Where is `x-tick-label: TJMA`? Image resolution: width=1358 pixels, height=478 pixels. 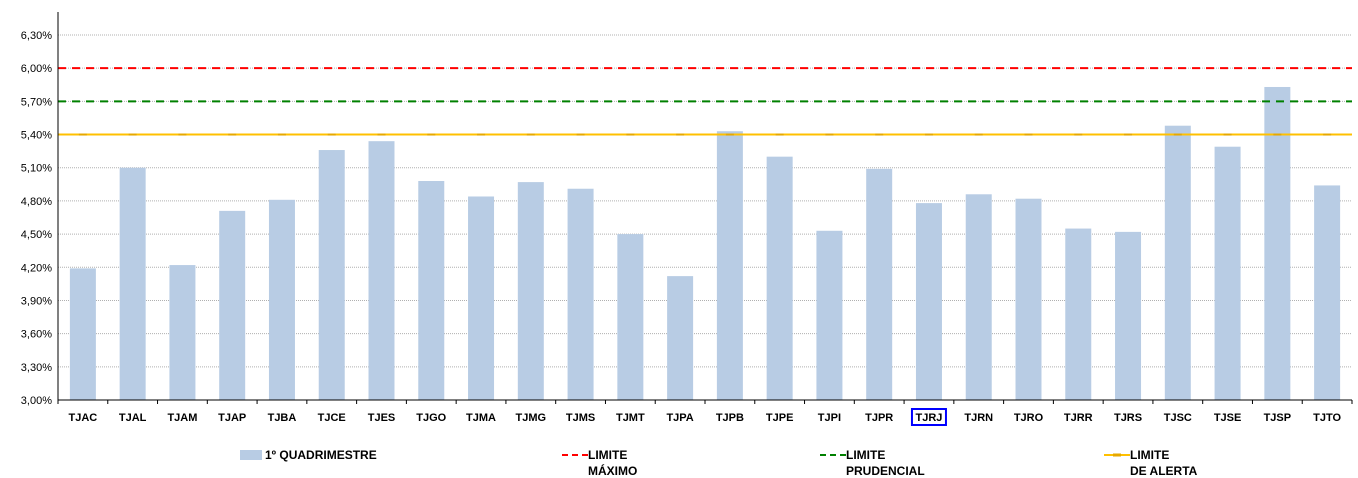
x-tick-label: TJMA is located at coordinates (481, 418).